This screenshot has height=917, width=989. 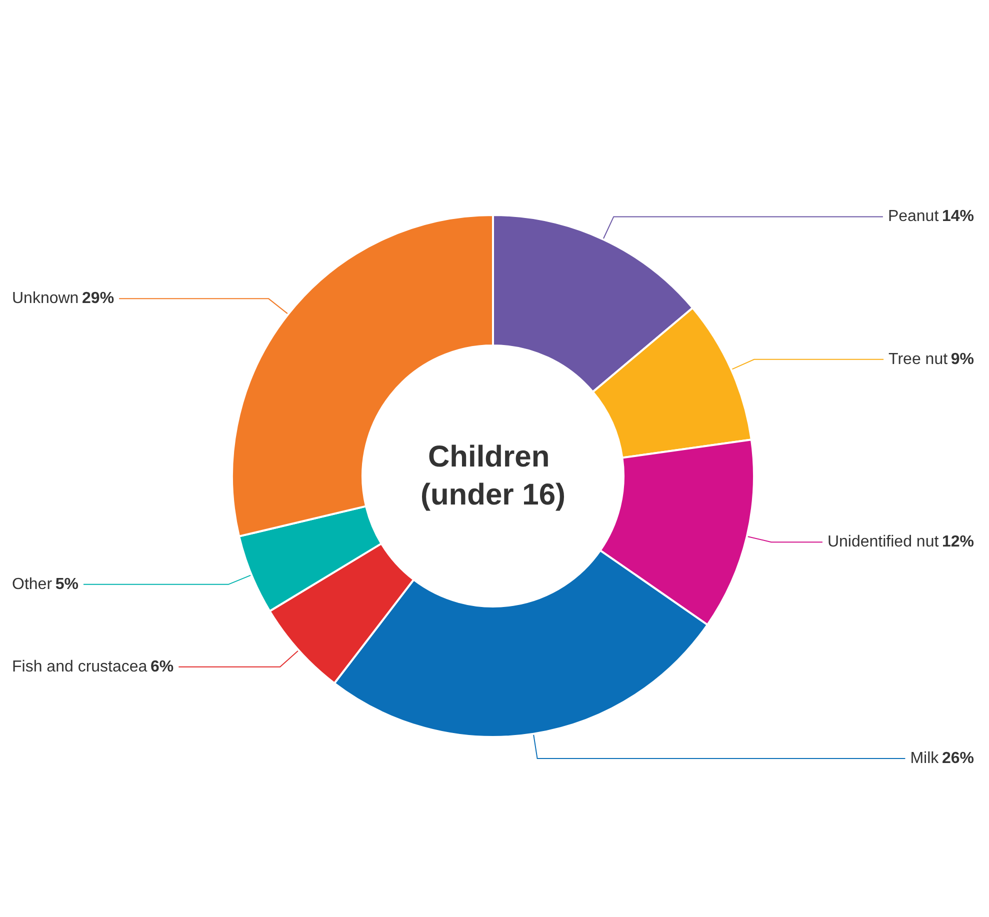 I want to click on text: Children (under 16), so click(x=493, y=476).